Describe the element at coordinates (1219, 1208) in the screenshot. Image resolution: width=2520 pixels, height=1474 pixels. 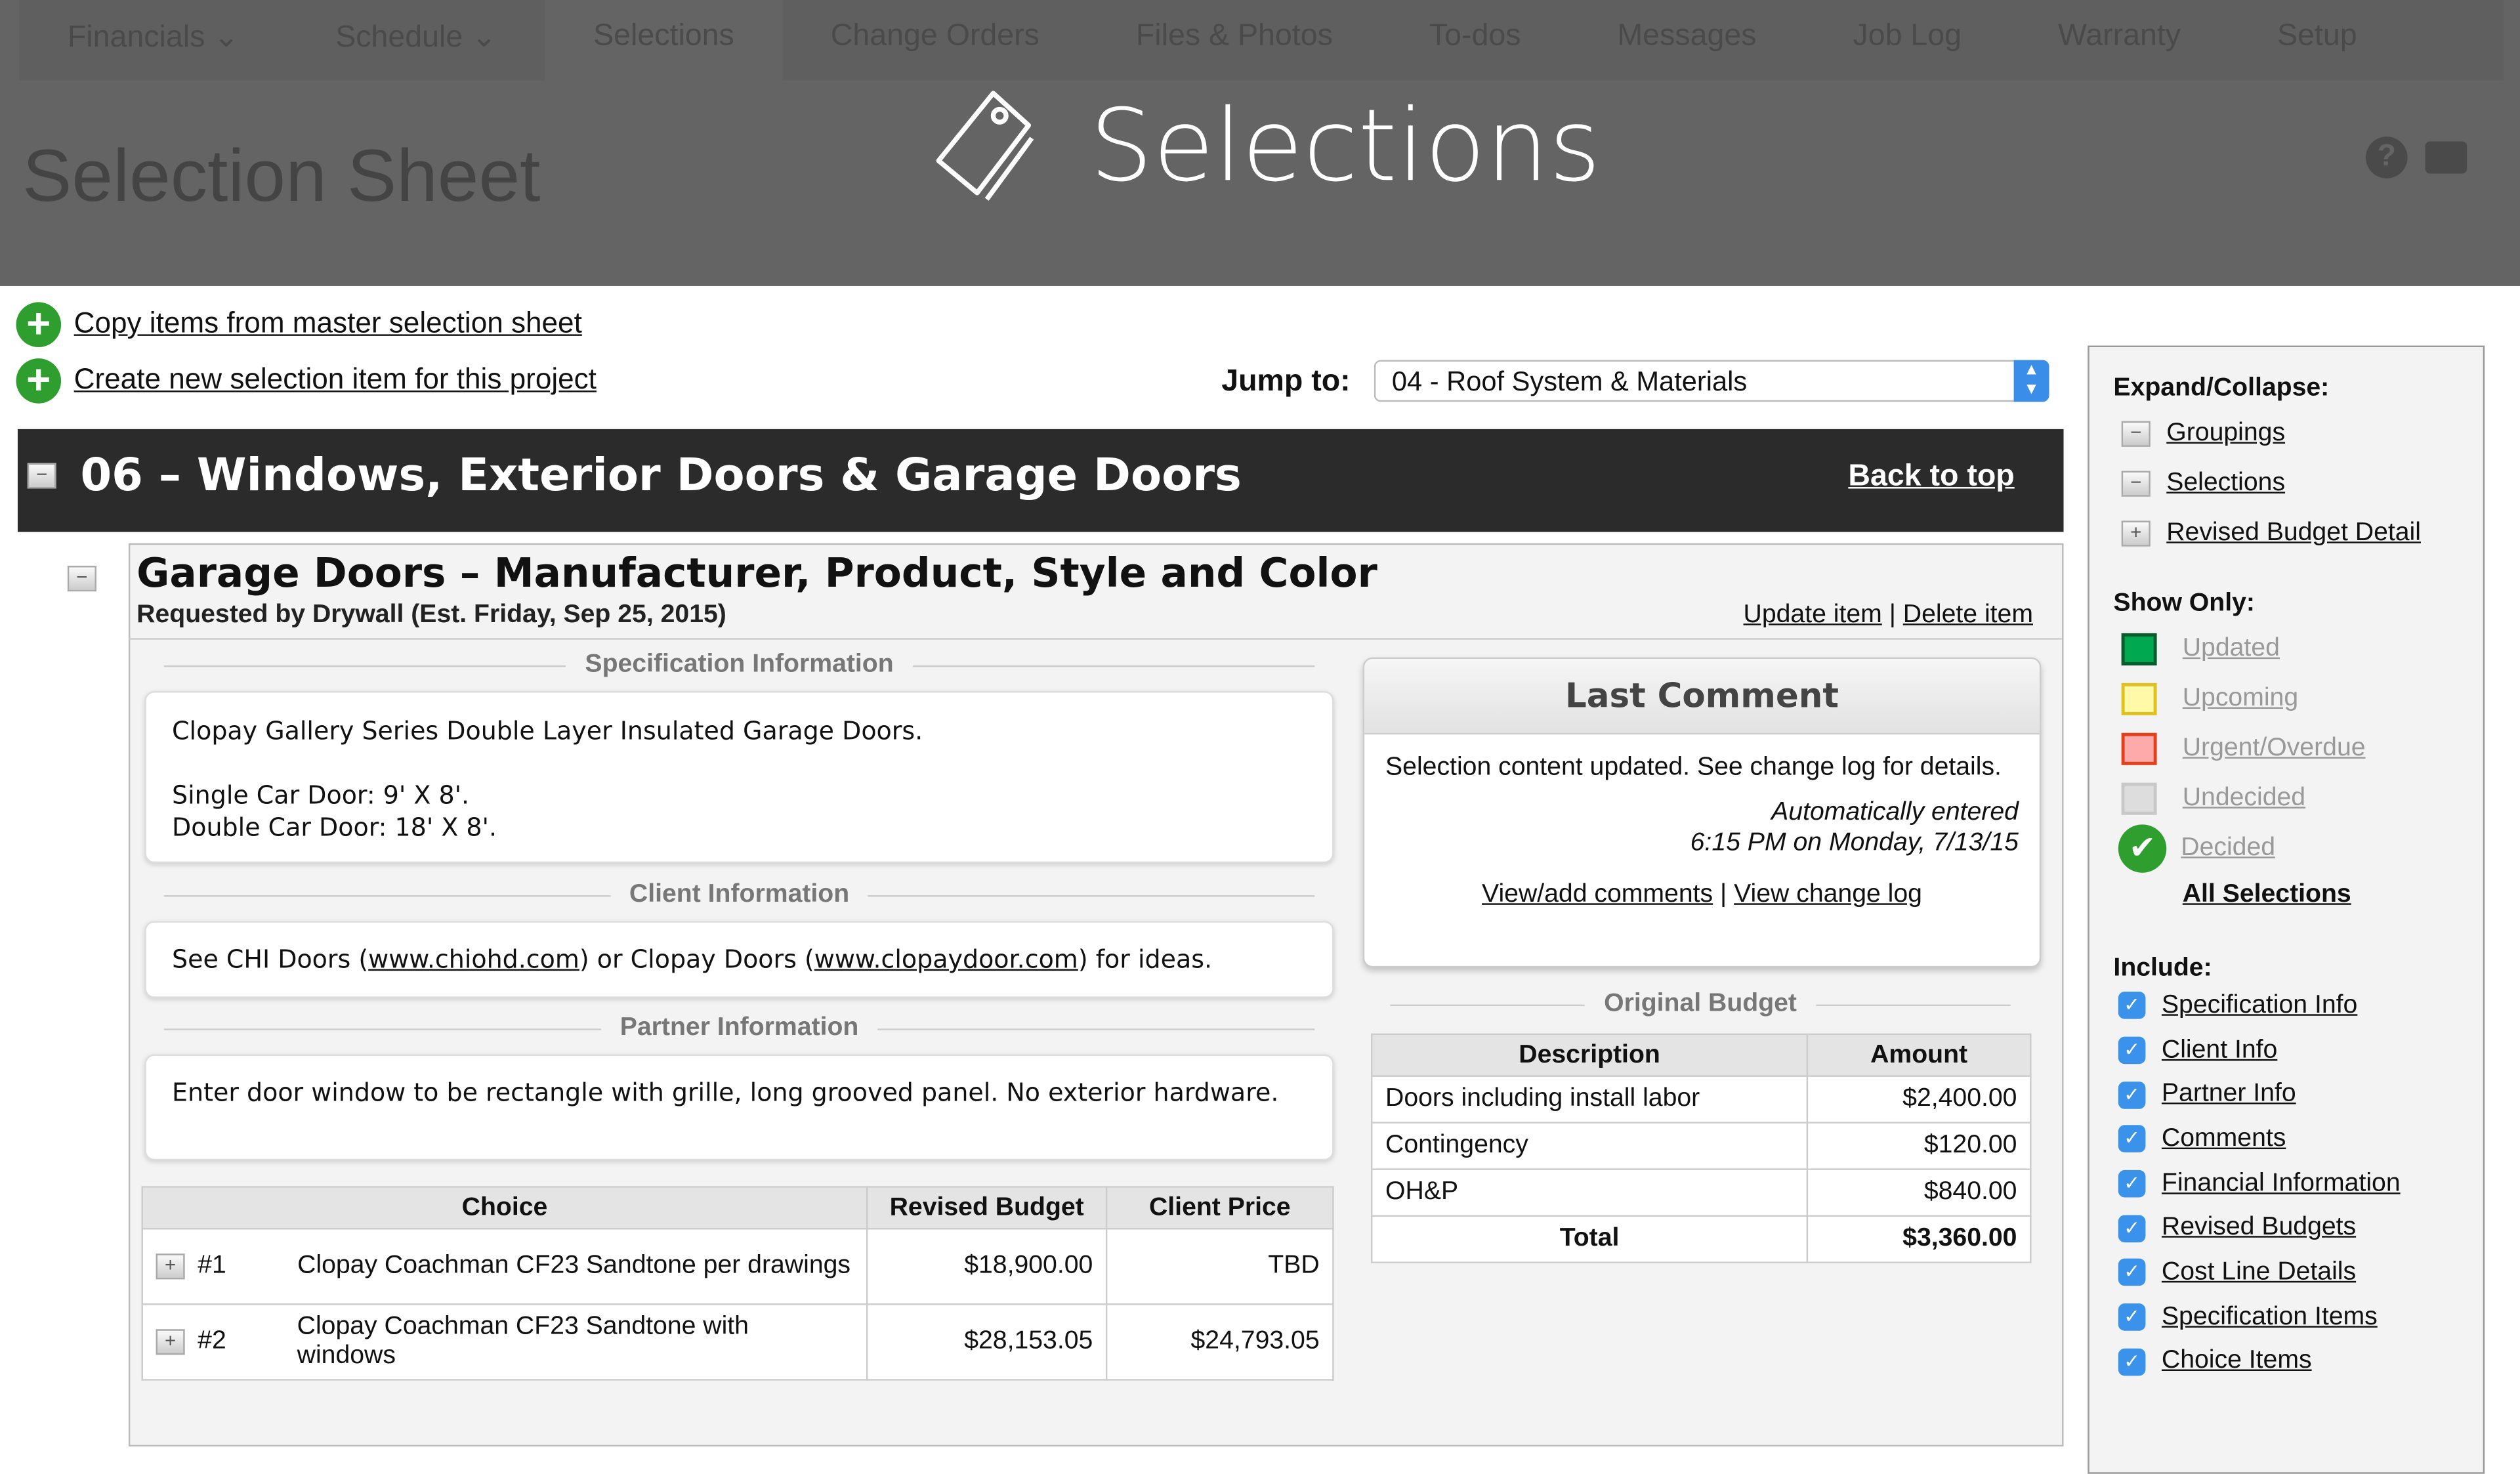
I see `col-client-price: Client Price` at that location.